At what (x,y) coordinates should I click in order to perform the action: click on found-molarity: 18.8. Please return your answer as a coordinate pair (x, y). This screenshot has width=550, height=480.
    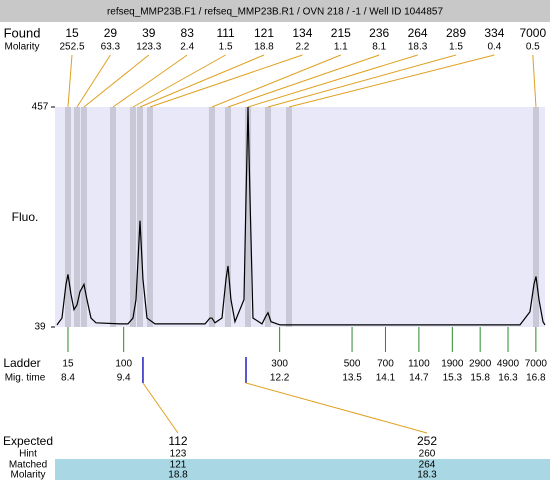
    Looking at the image, I should click on (264, 47).